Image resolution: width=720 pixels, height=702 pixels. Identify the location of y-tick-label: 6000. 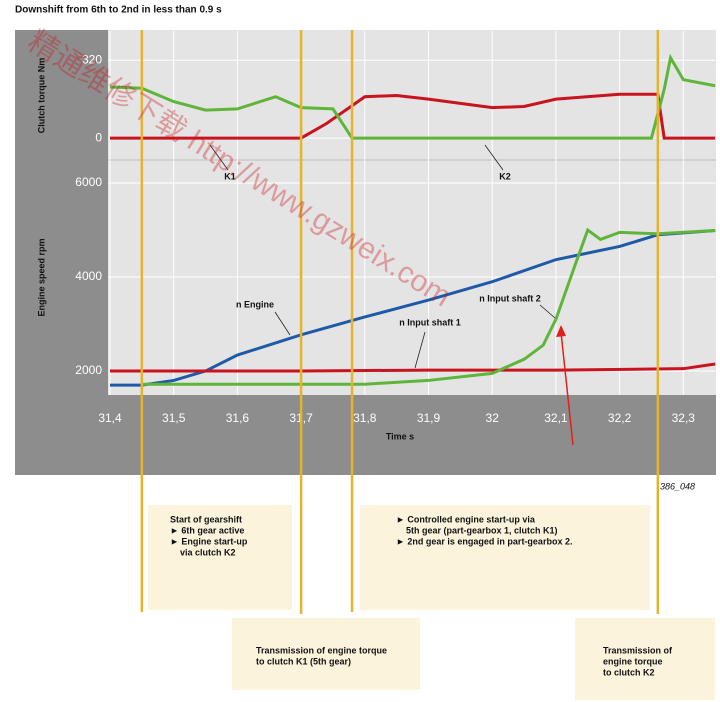
(88, 182).